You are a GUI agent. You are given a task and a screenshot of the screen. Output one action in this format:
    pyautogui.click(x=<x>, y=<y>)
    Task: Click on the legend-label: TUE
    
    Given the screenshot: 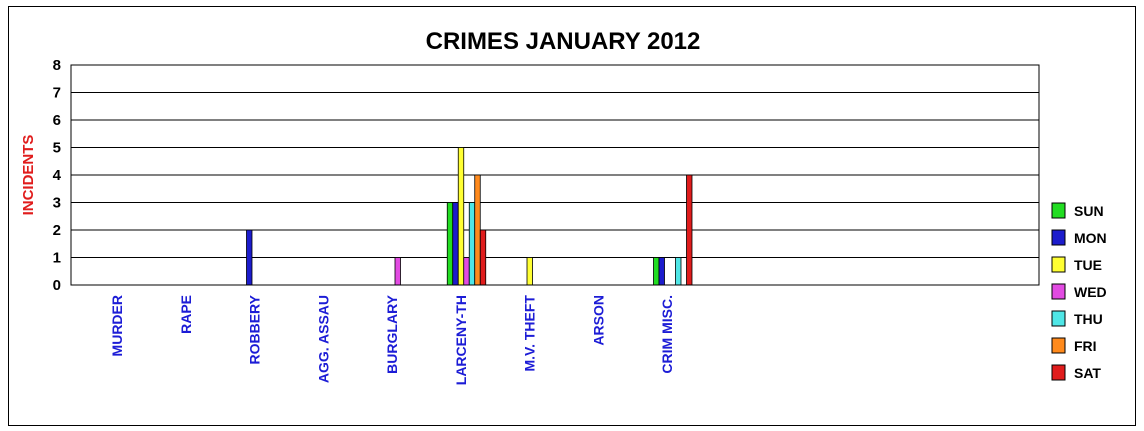 What is the action you would take?
    pyautogui.click(x=1088, y=265)
    